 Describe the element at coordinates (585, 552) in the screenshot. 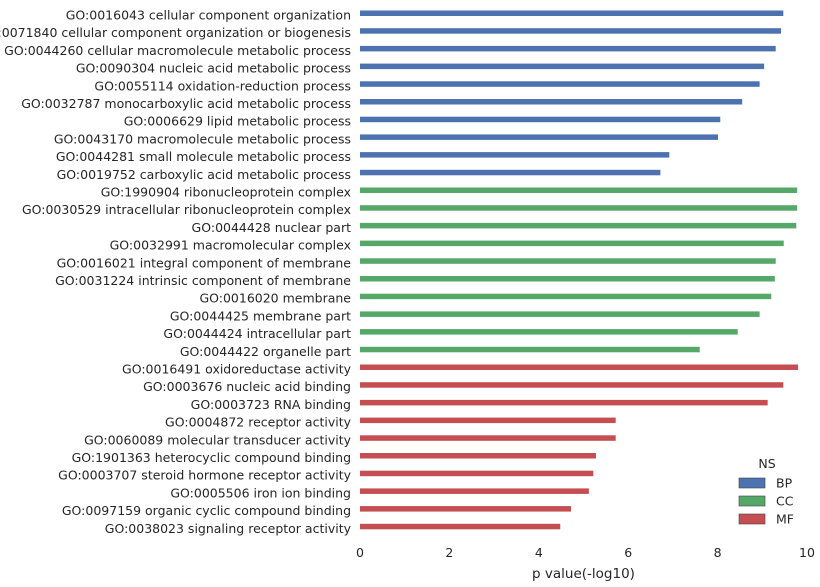

I see `x-axis-ticks: 0 2 4 6 8 10` at that location.